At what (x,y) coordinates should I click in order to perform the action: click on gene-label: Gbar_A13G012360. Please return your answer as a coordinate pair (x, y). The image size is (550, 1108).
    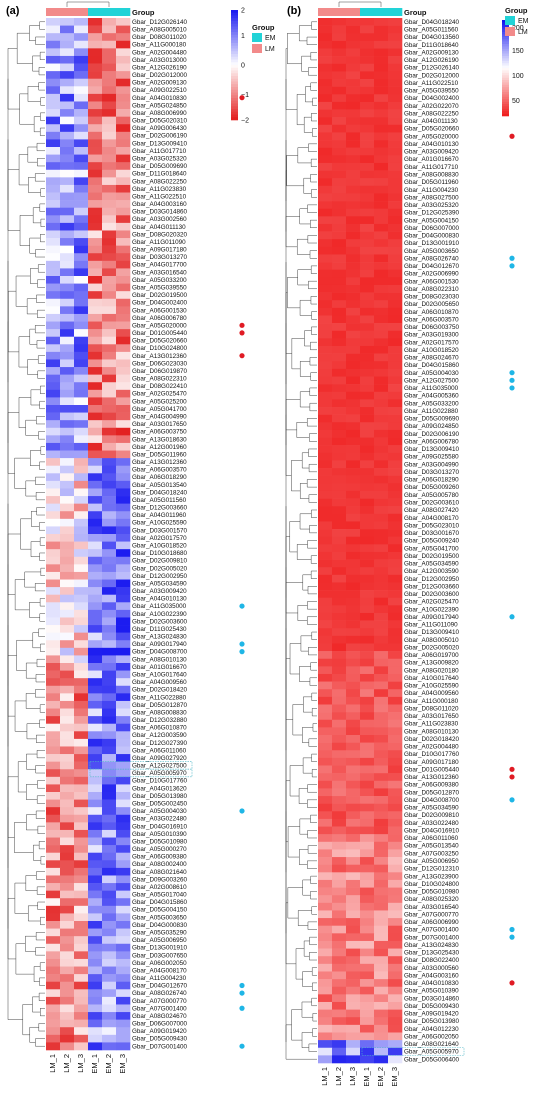
    Looking at the image, I should click on (159, 462).